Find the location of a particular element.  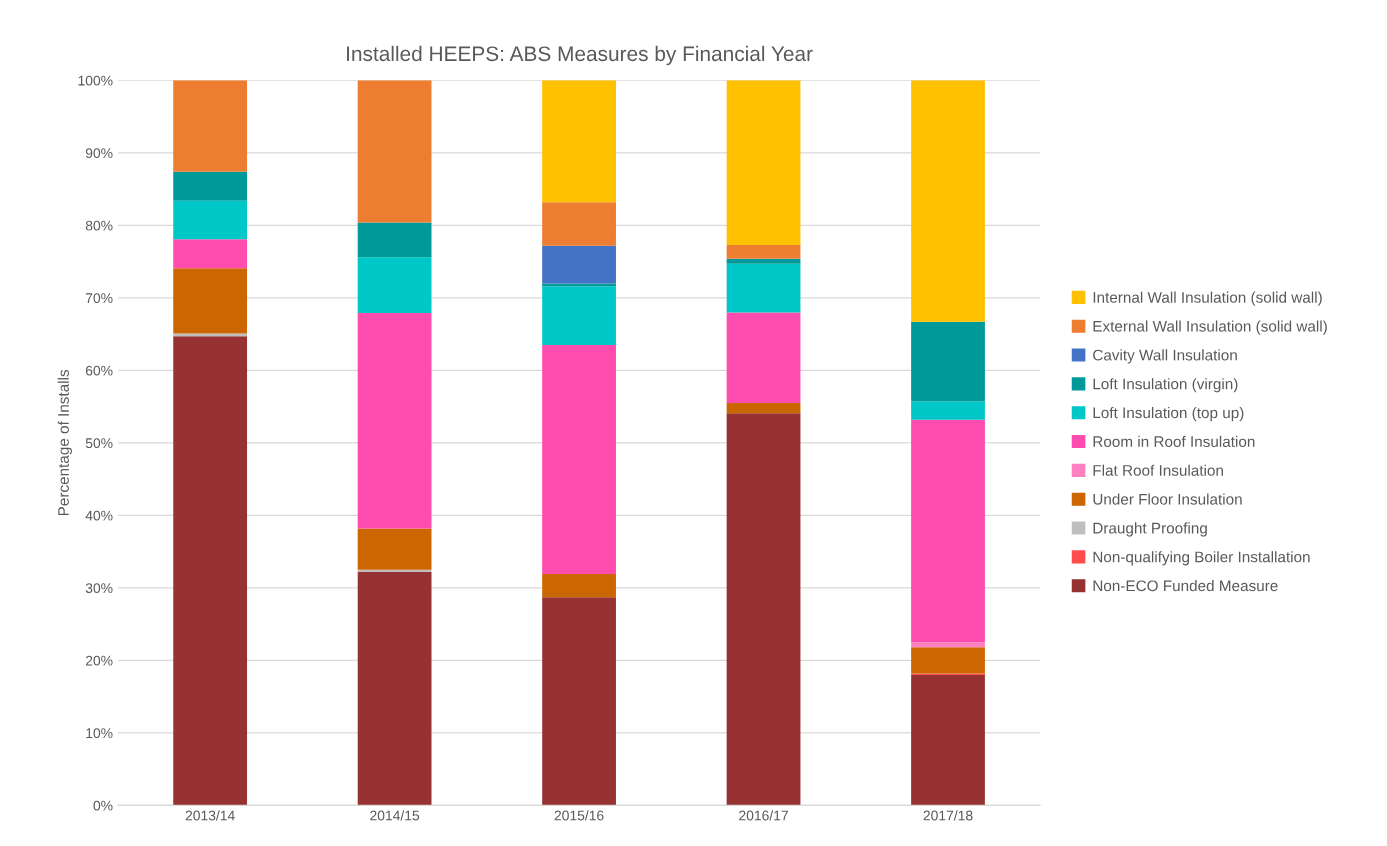

legend-label: Loft Insulation (top up) is located at coordinates (1168, 414).